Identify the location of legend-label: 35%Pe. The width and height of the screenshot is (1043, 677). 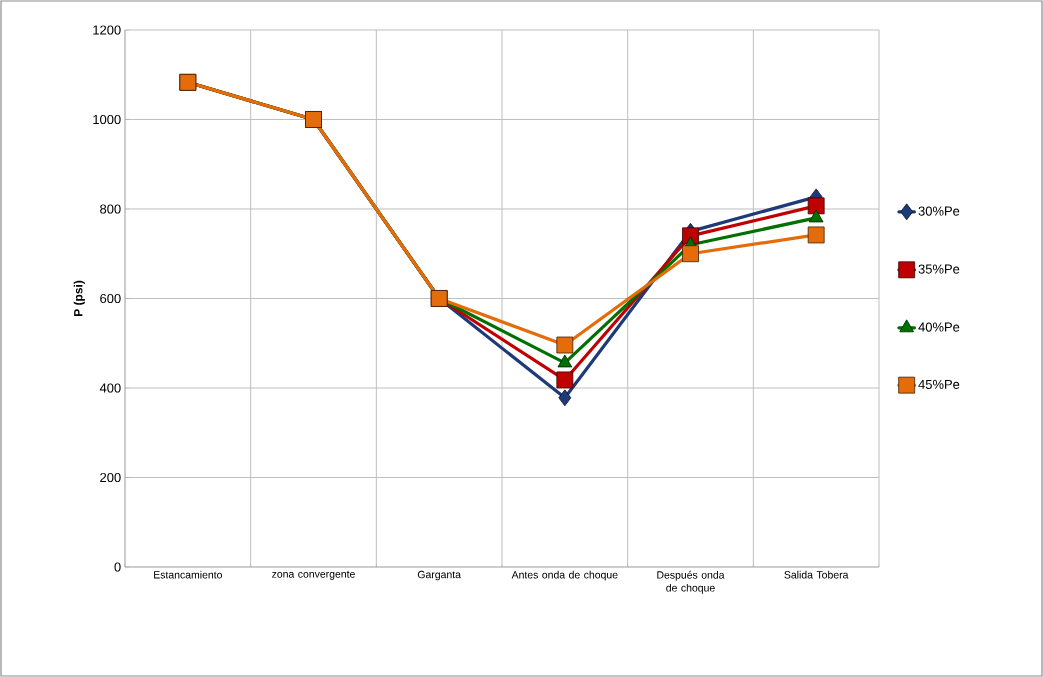
(939, 269).